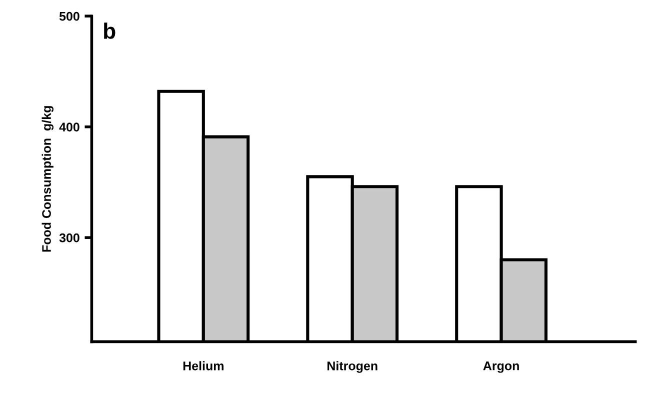  I want to click on y-tick-label: 500, so click(69, 16).